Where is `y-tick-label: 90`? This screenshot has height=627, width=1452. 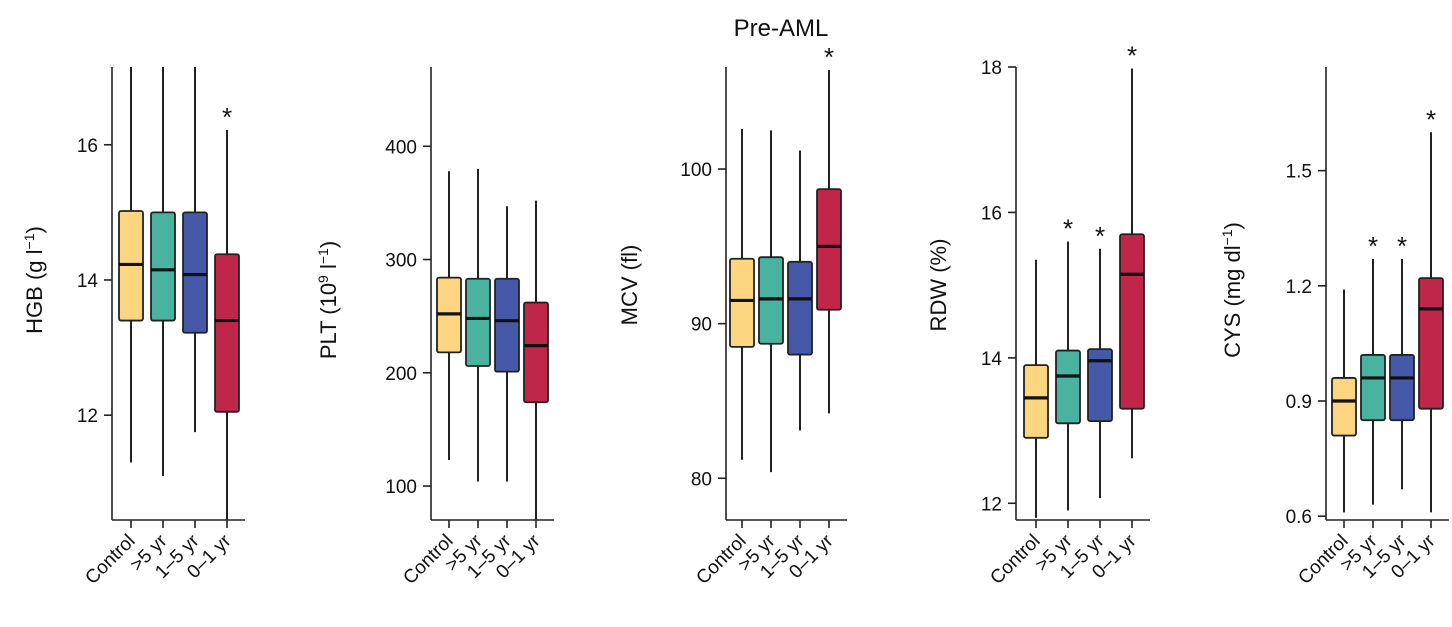
y-tick-label: 90 is located at coordinates (701, 325).